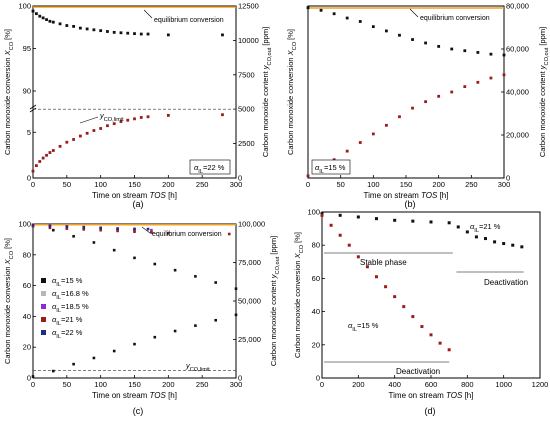 This screenshot has height=422, width=550. I want to click on y-tick-label: 100, so click(24, 224).